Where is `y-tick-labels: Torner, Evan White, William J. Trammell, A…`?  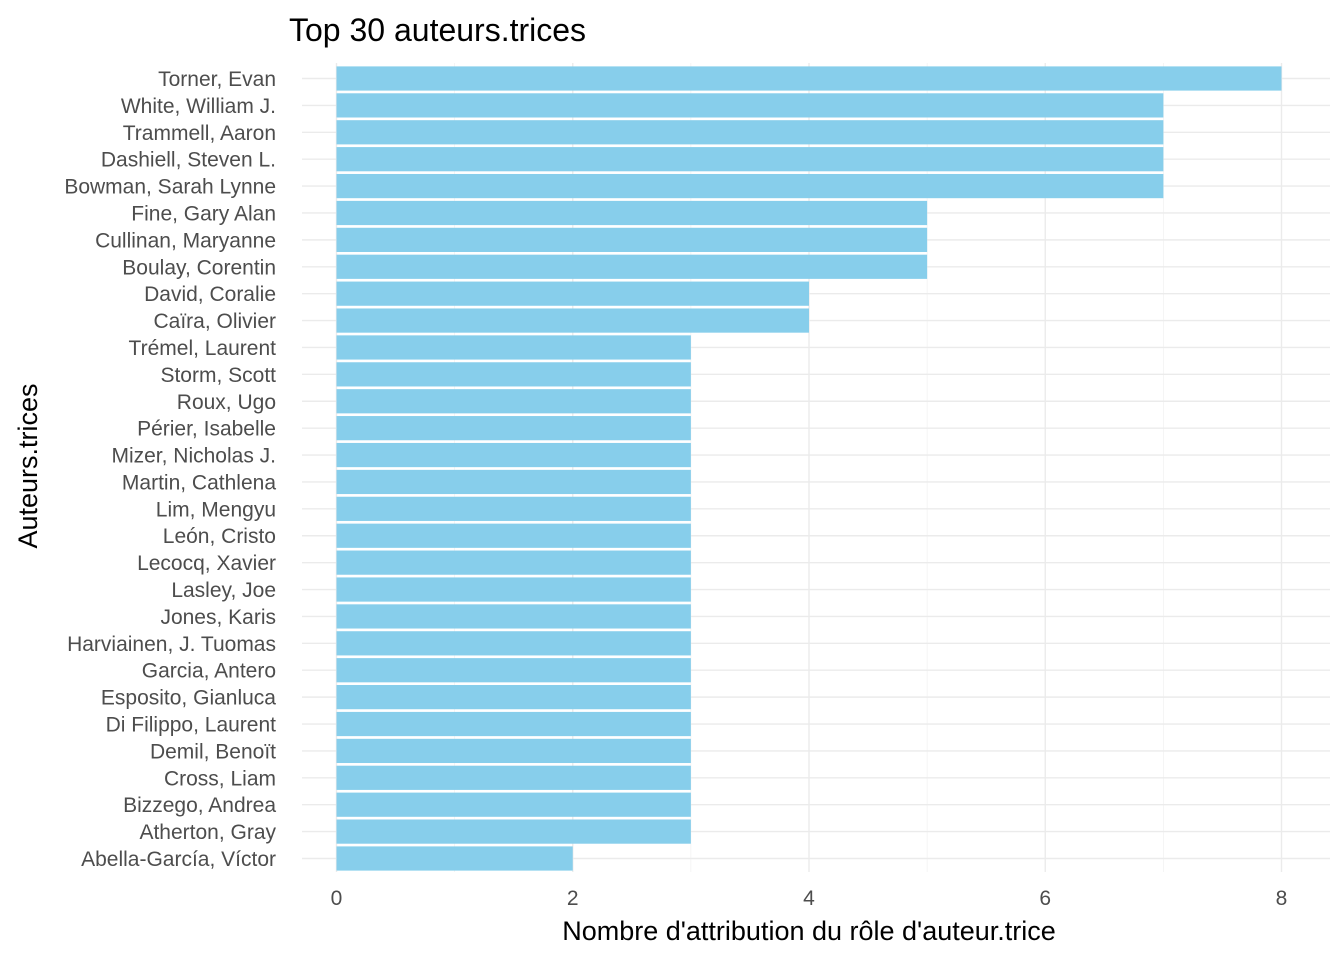 y-tick-labels: Torner, Evan White, William J. Trammell, A… is located at coordinates (170, 469).